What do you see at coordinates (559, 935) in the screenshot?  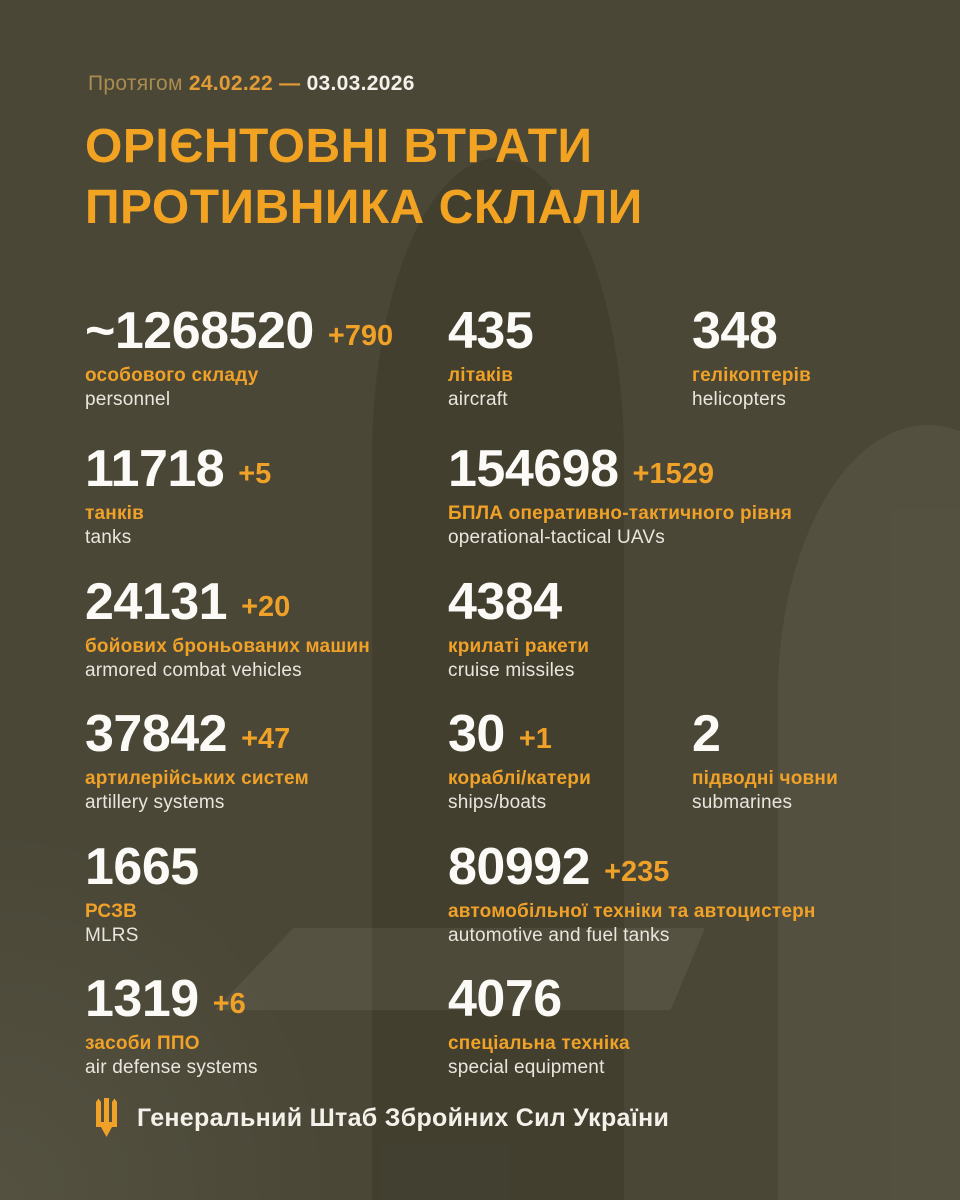 I see `stat-label-en: automotive and fuel tanks` at bounding box center [559, 935].